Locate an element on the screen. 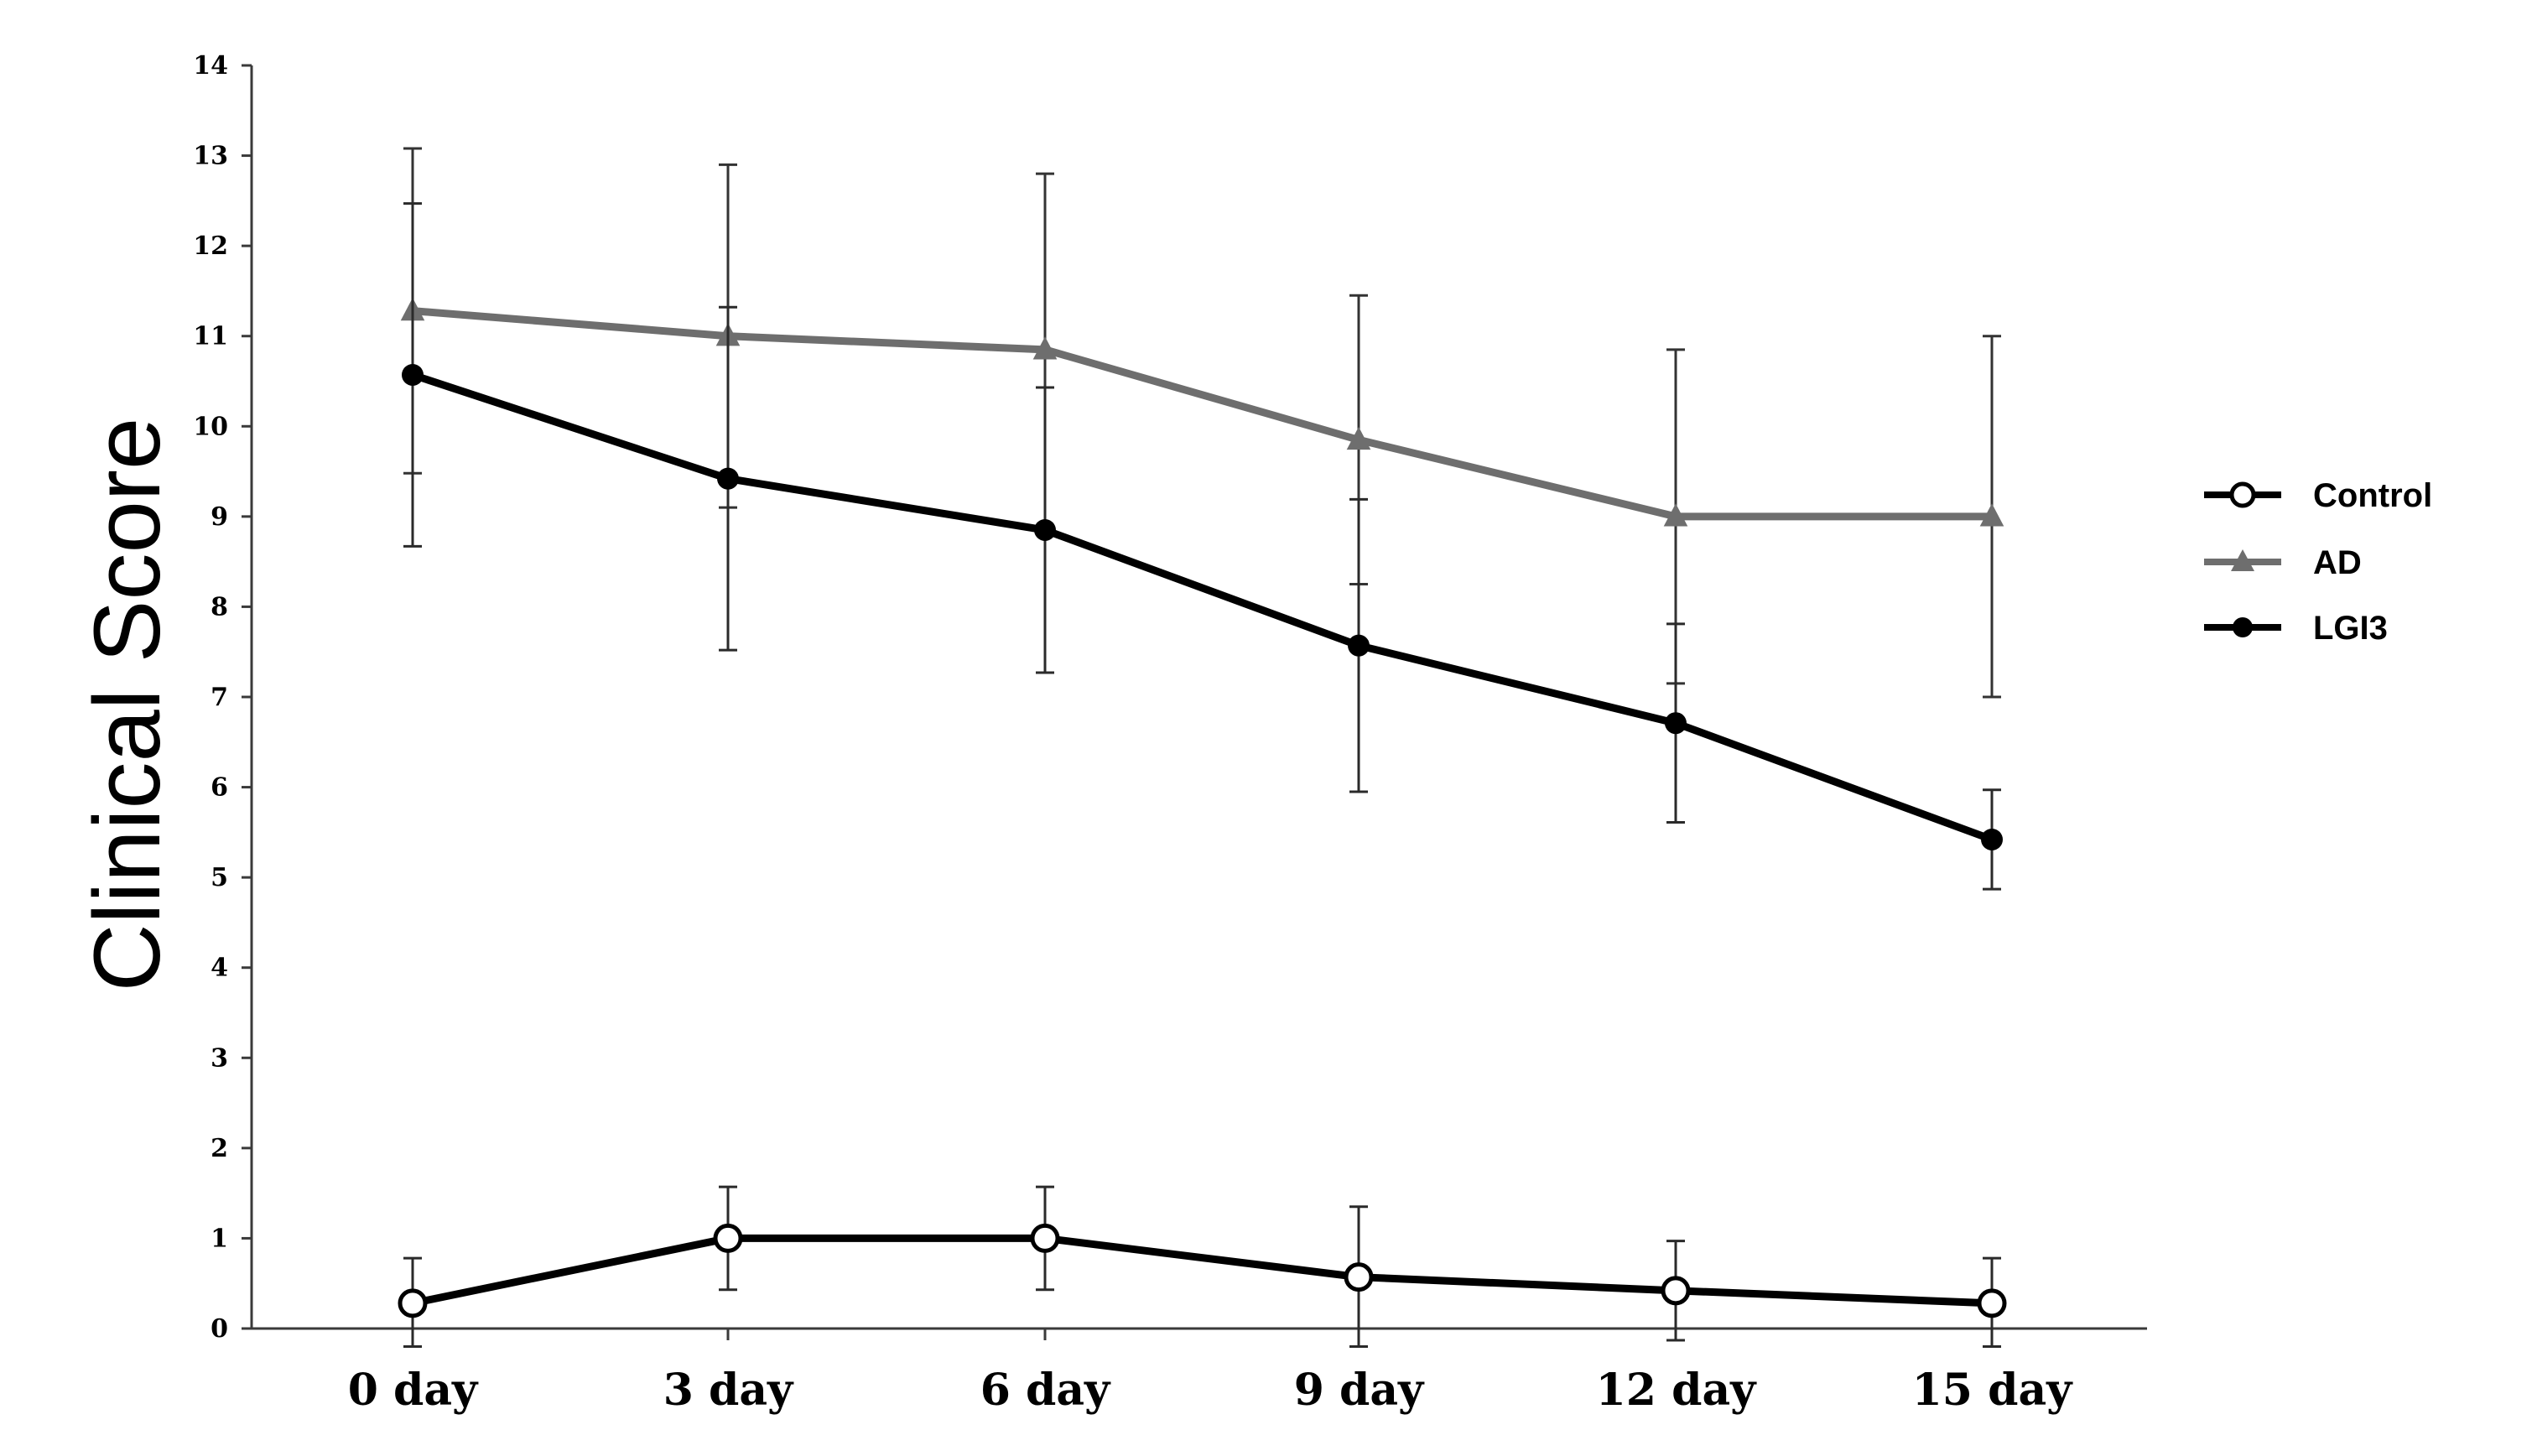 Image resolution: width=2532 pixels, height=1456 pixels. legend-item-control: Control is located at coordinates (2318, 495).